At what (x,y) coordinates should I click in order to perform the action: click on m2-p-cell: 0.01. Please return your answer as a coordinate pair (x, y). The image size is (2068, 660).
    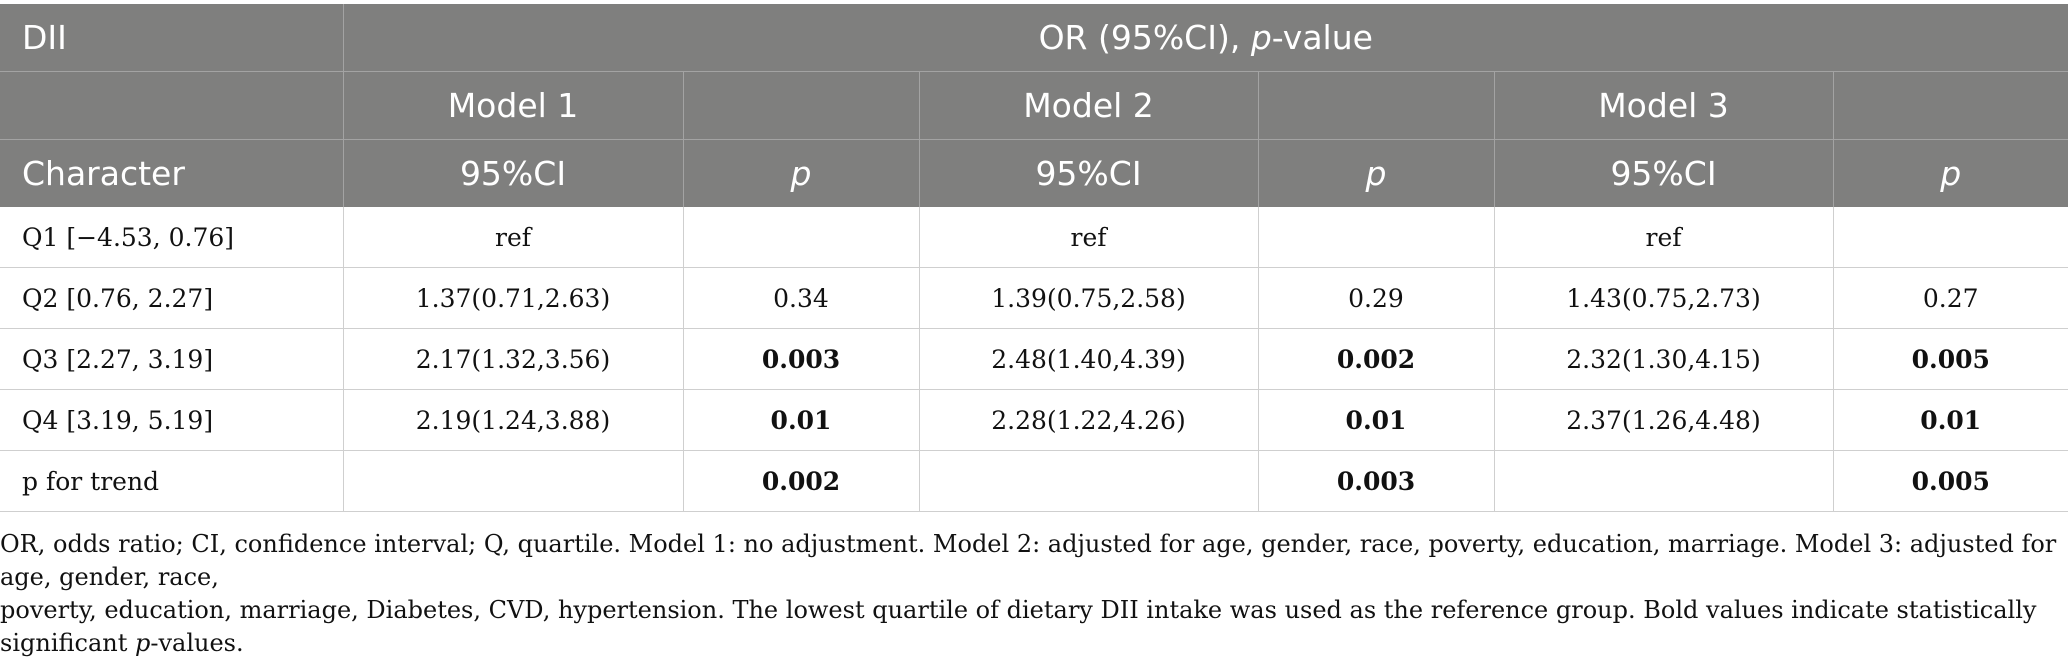
    Looking at the image, I should click on (1375, 420).